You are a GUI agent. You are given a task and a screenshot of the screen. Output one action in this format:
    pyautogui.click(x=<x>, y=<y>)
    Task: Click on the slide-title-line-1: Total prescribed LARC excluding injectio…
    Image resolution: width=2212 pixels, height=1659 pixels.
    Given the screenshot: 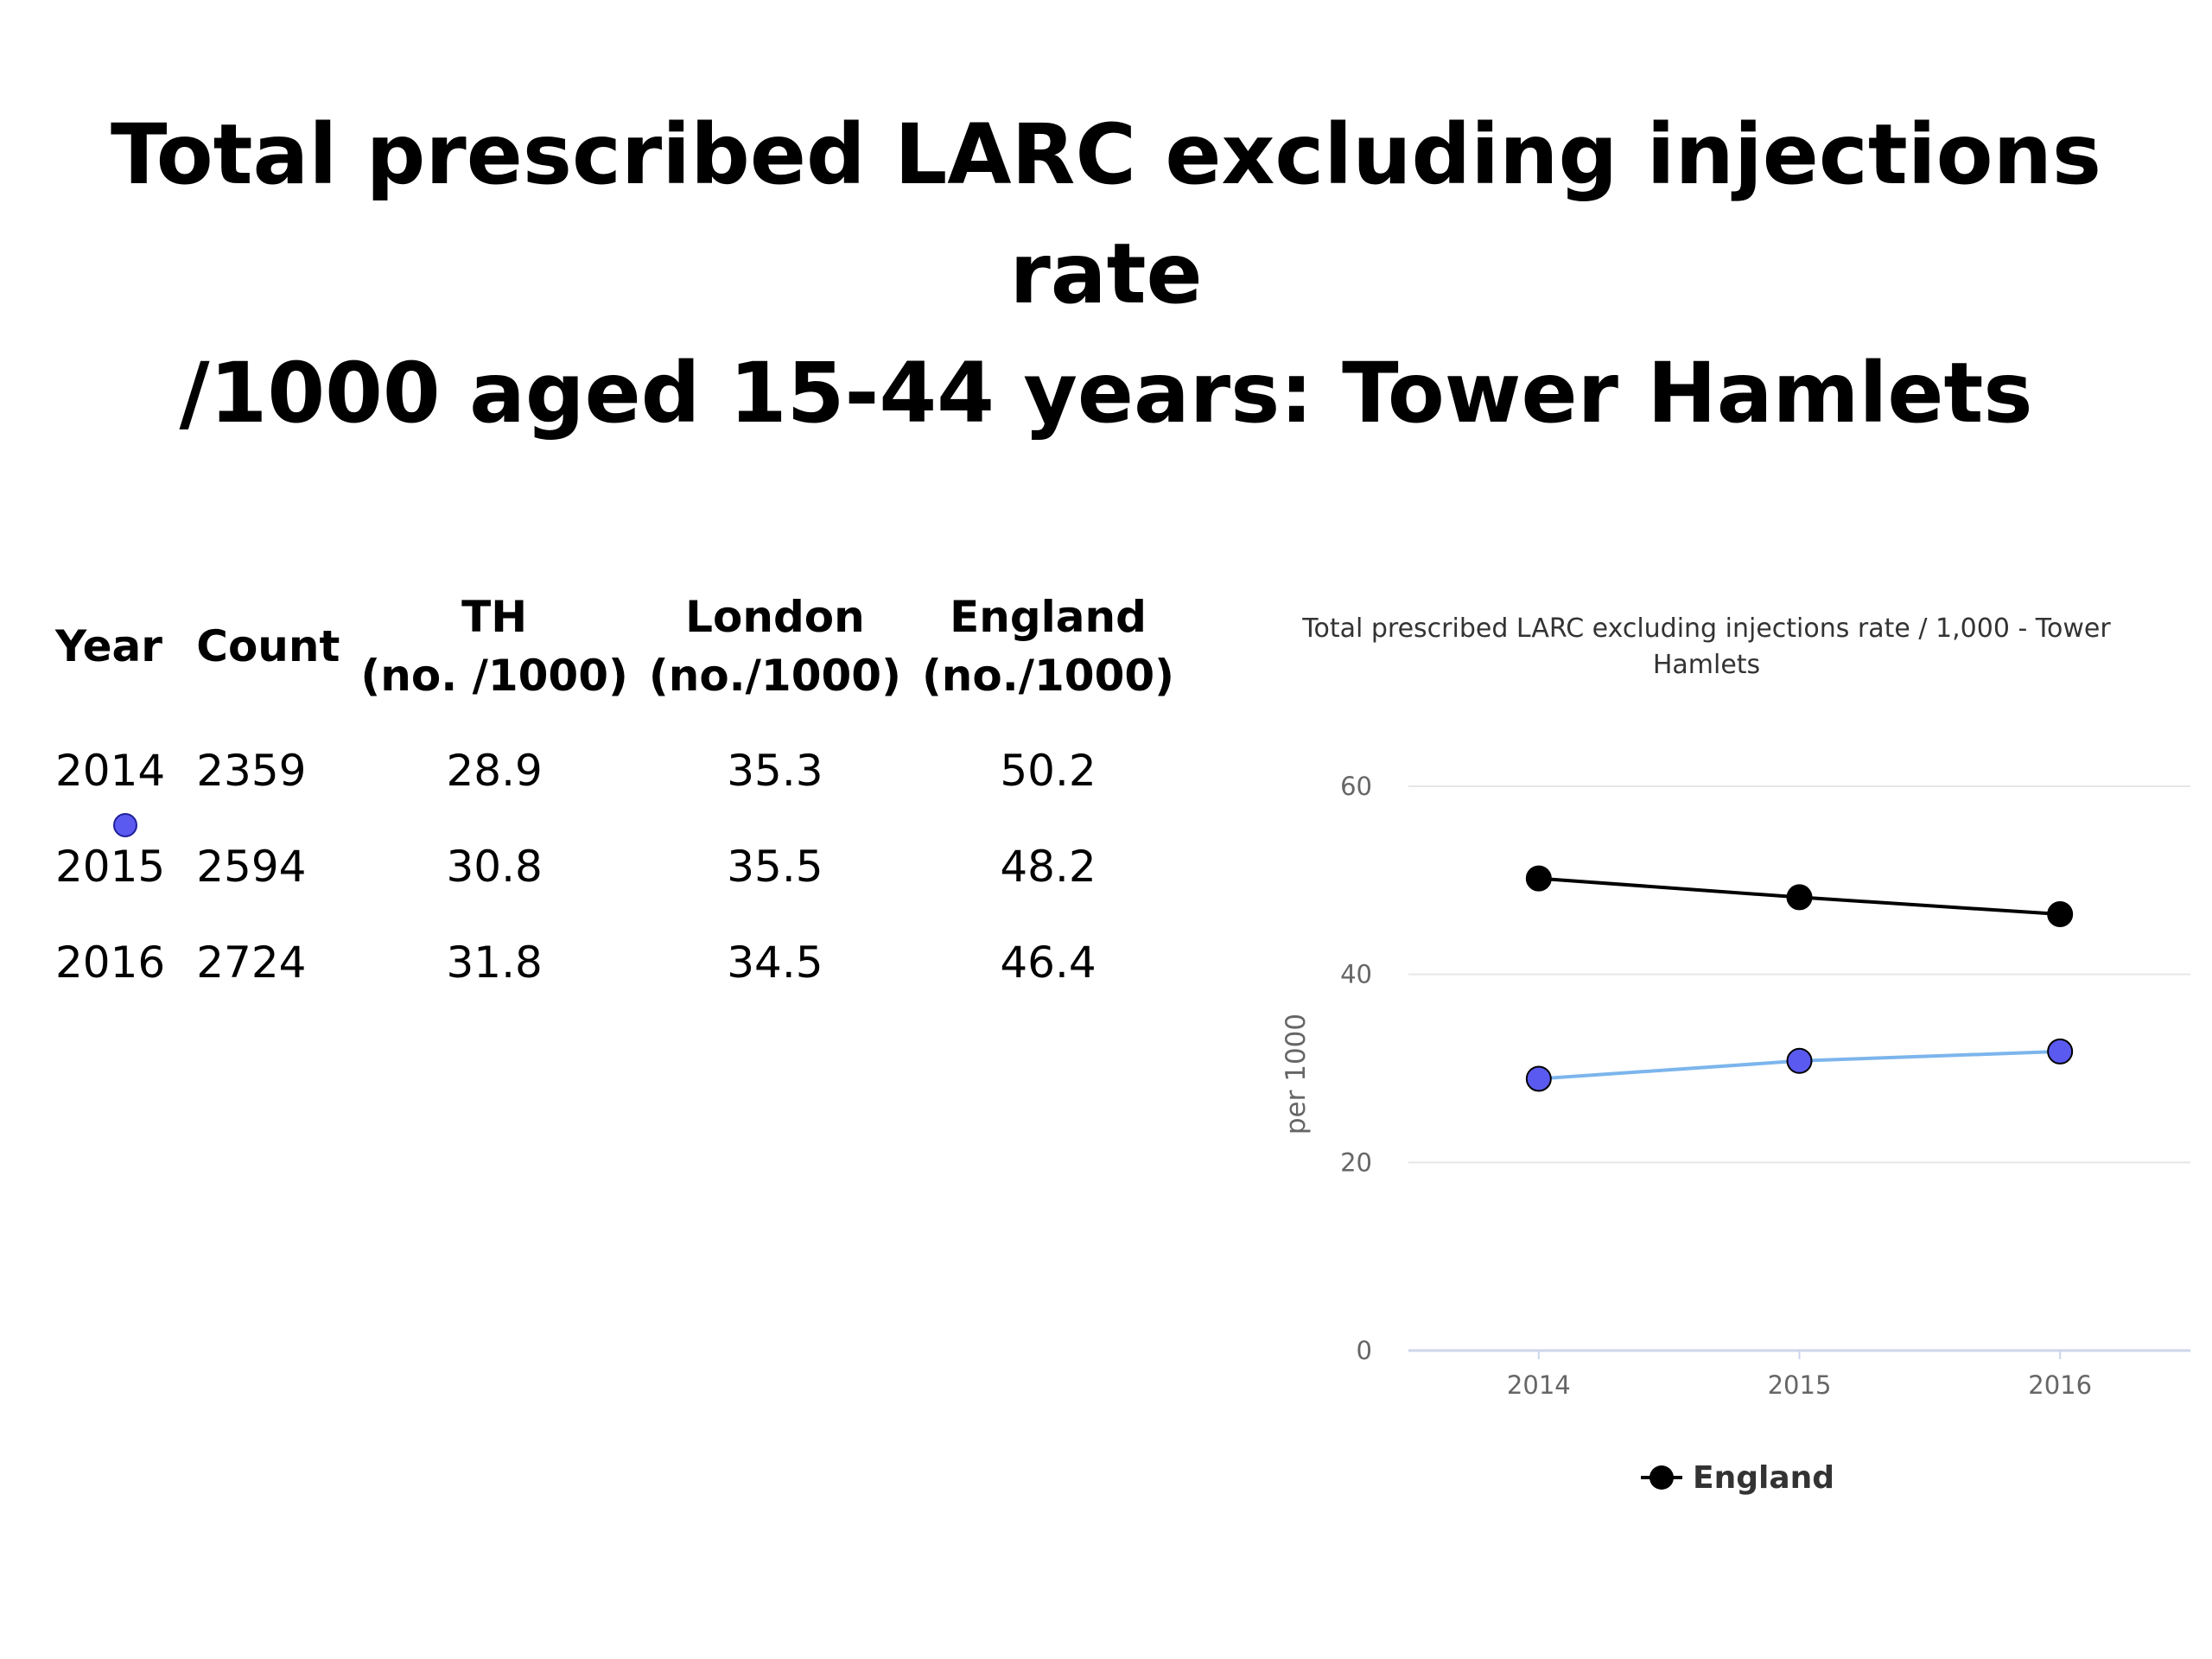 What is the action you would take?
    pyautogui.click(x=1106, y=214)
    